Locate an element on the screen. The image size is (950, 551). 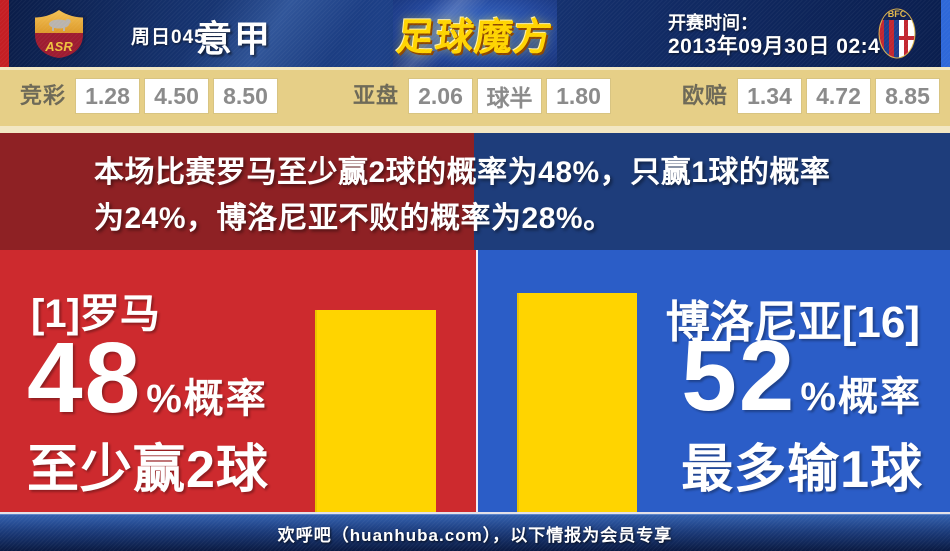
away-percent-suffix: %概率 is located at coordinates (861, 397).